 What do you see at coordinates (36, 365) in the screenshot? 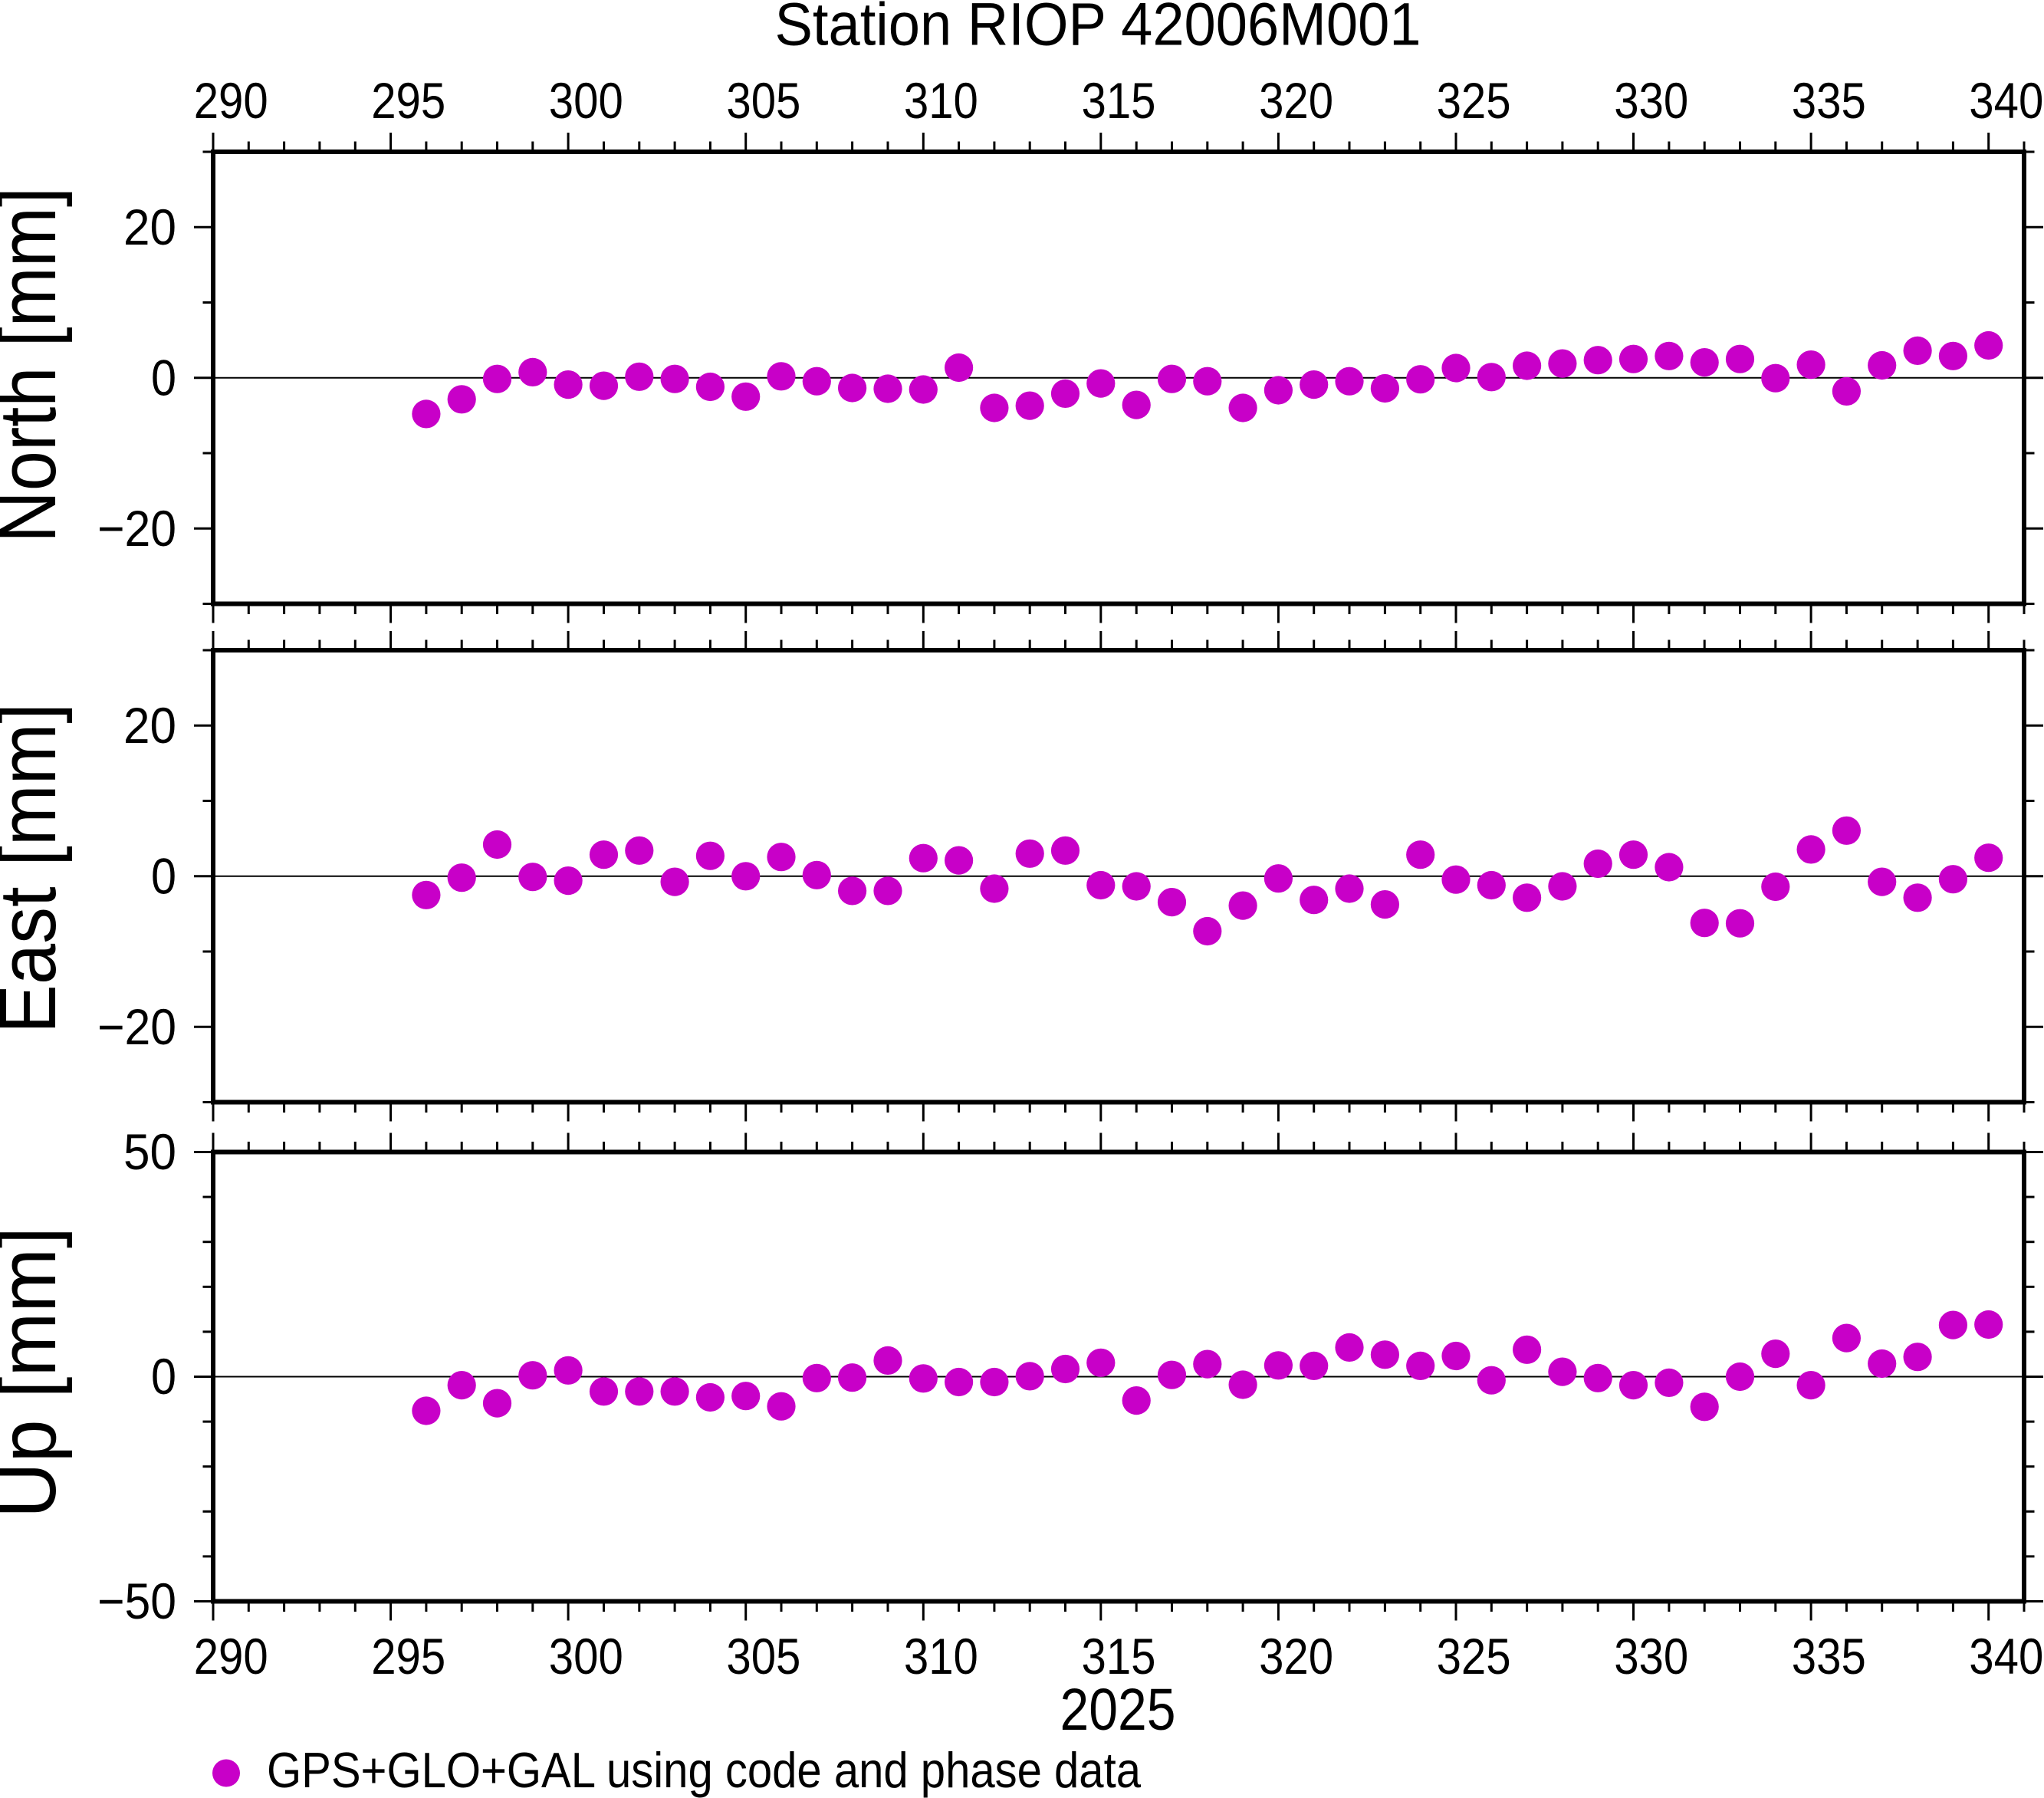
I see `svg-text: North [mm]` at bounding box center [36, 365].